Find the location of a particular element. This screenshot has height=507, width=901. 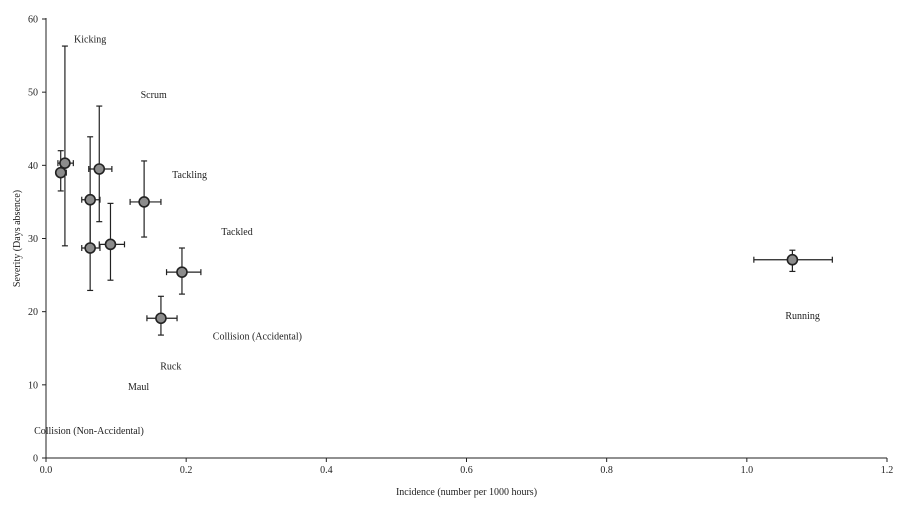

point-annotation: Kicking is located at coordinates (90, 39).